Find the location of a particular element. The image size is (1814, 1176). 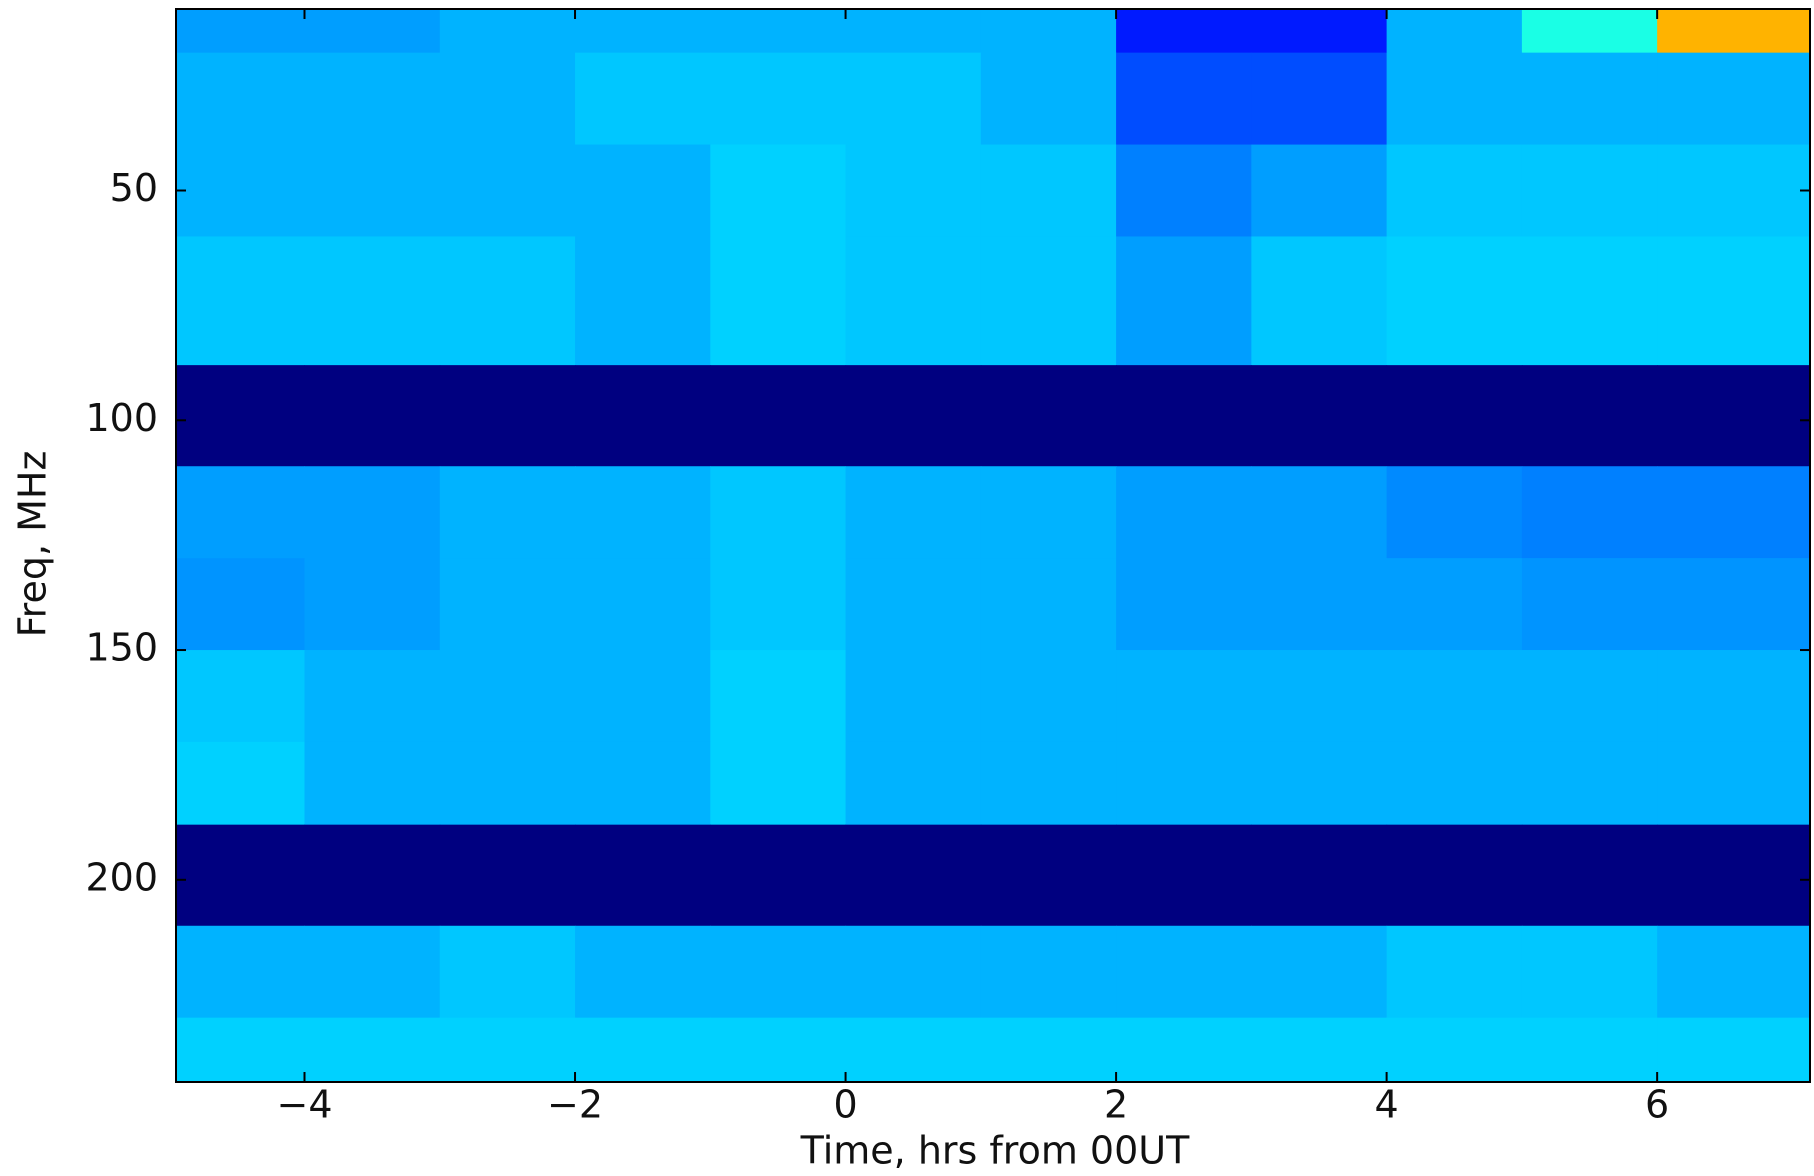

x-axis-label: Time, hrs from 00UT is located at coordinates (995, 1151).